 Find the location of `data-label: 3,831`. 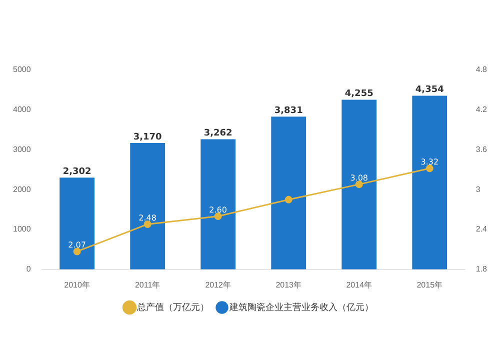

data-label: 3,831 is located at coordinates (288, 111).